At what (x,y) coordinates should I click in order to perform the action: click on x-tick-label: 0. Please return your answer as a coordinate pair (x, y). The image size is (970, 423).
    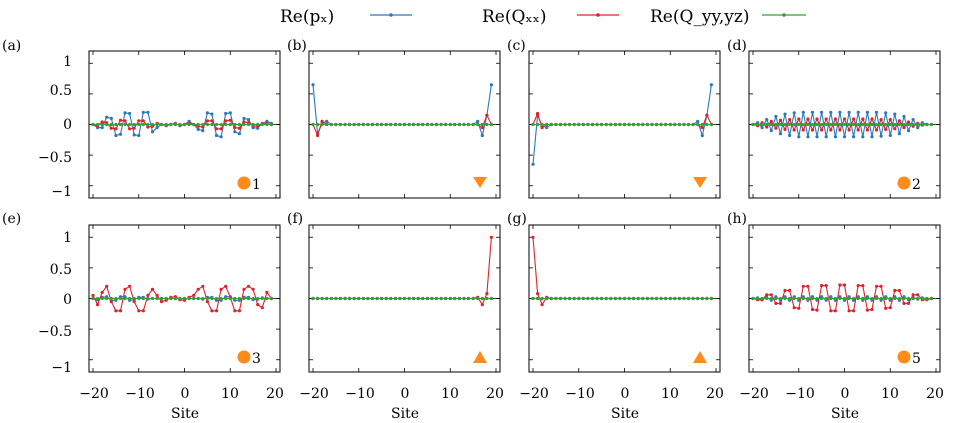
    Looking at the image, I should click on (845, 394).